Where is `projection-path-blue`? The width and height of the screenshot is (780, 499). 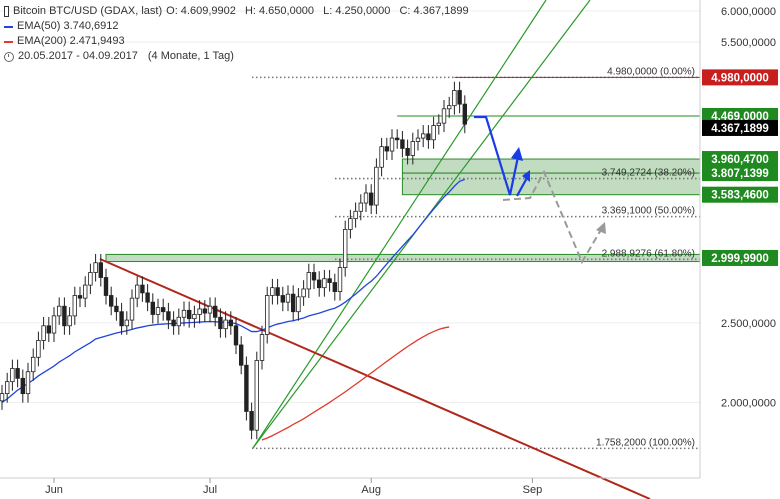 projection-path-blue is located at coordinates (497, 155).